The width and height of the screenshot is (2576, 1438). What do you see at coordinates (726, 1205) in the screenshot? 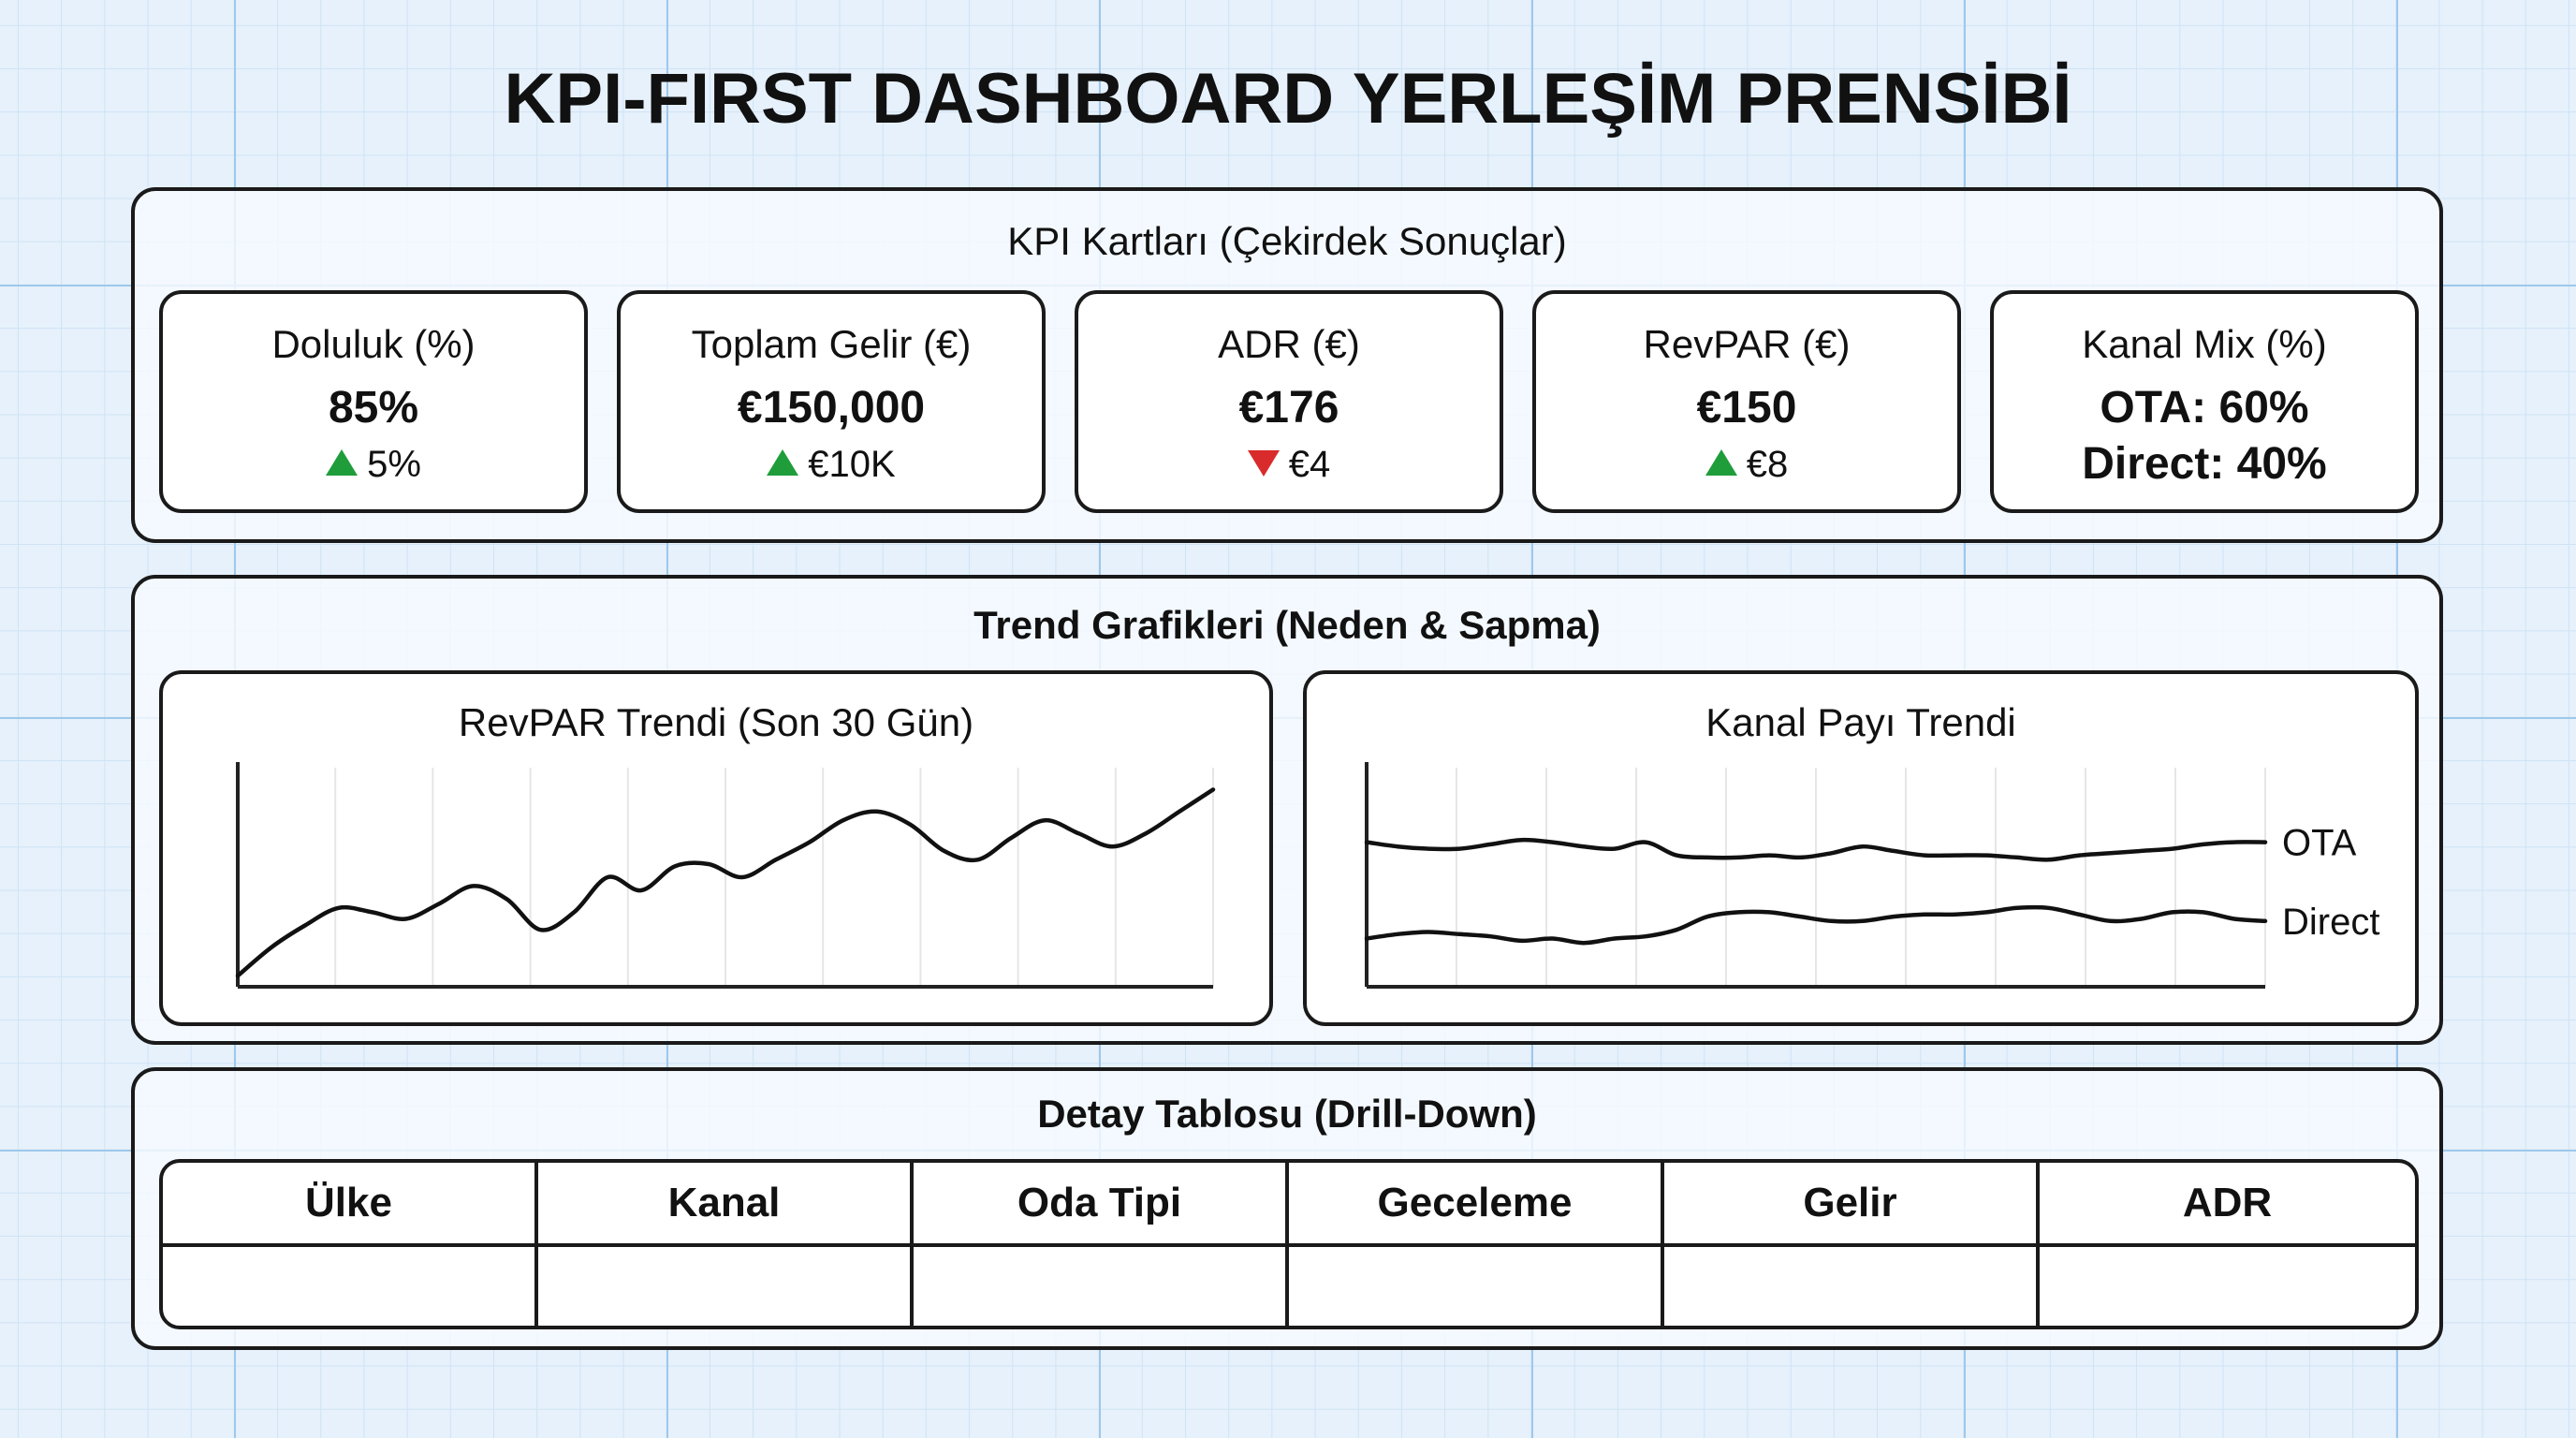
I see `column-header-channel: Kanal` at bounding box center [726, 1205].